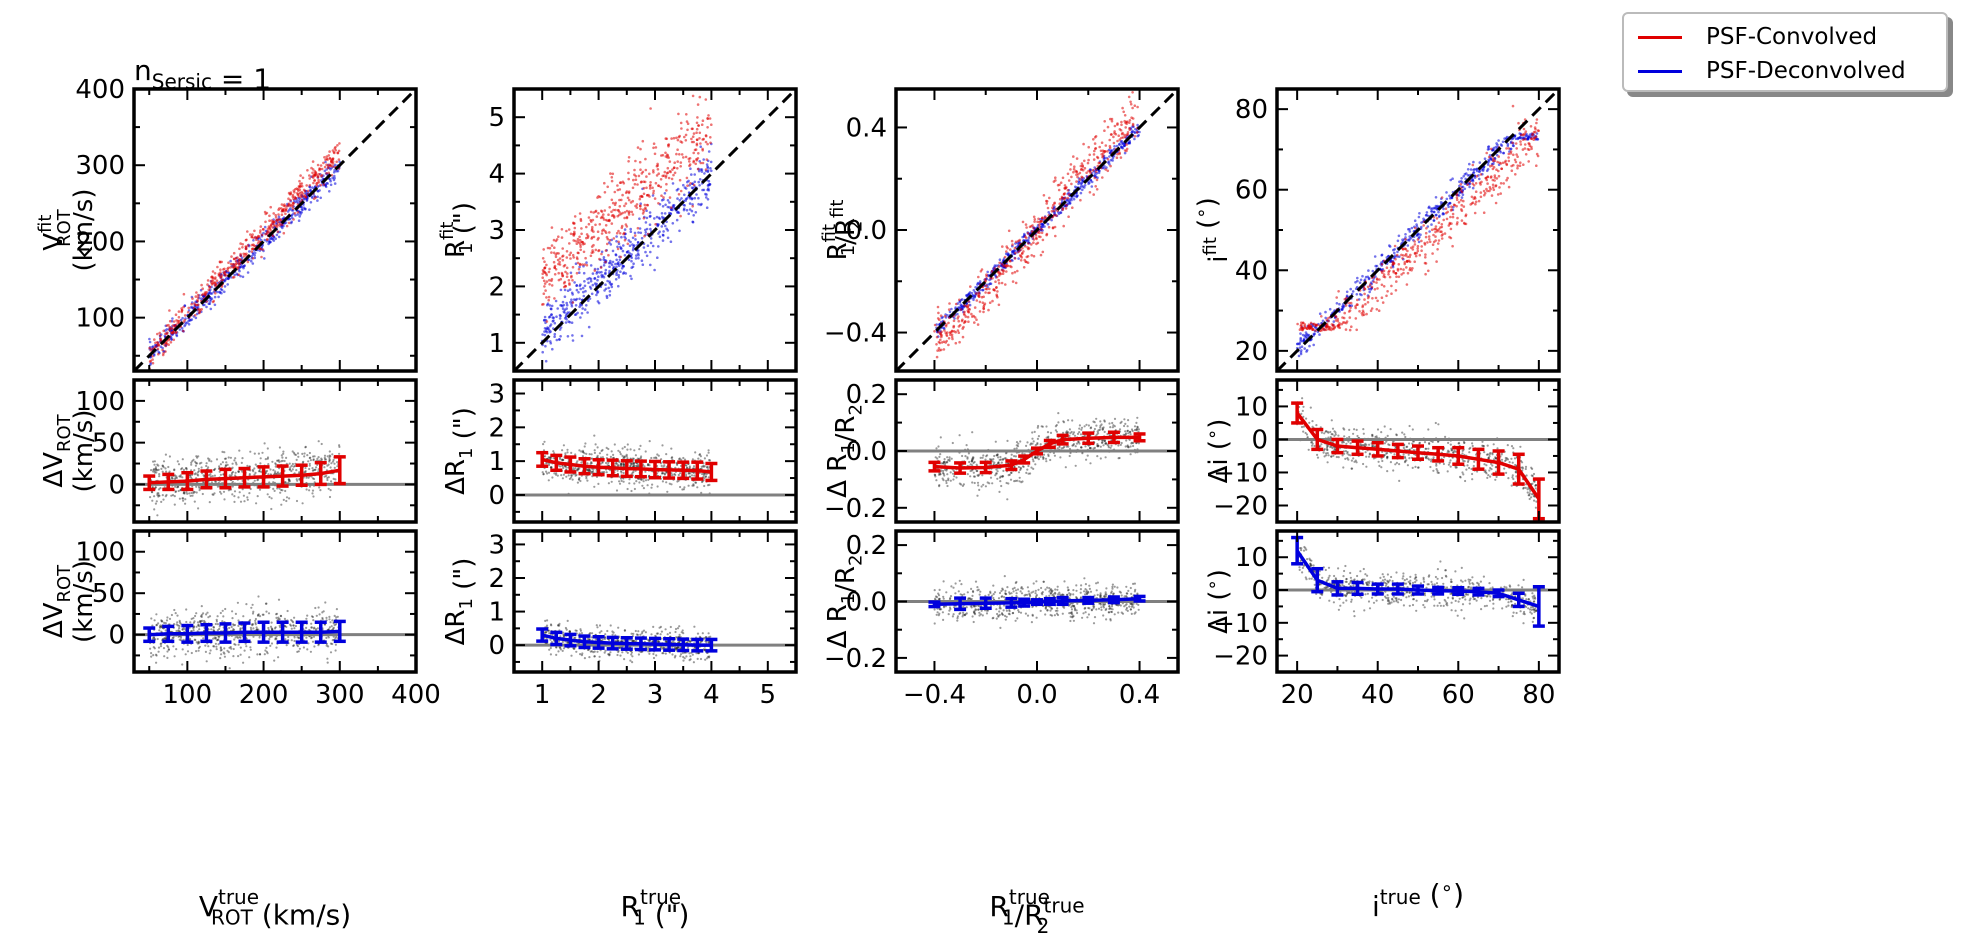 Image resolution: width=1966 pixels, height=943 pixels. I want to click on errorbar-blue, so click(149, 635).